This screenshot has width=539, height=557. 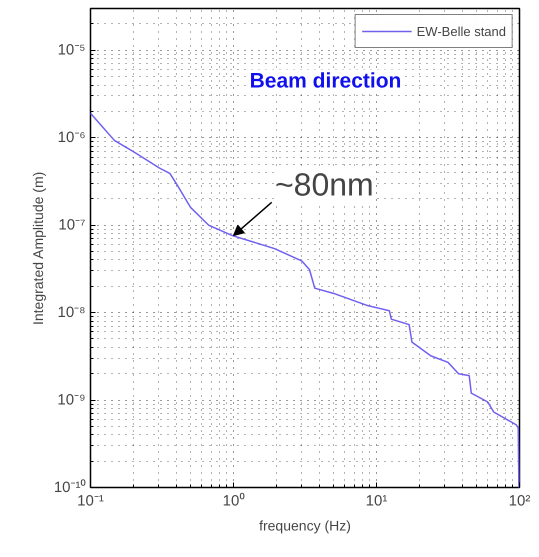 What do you see at coordinates (233, 501) in the screenshot?
I see `x-tick-label: 10⁰` at bounding box center [233, 501].